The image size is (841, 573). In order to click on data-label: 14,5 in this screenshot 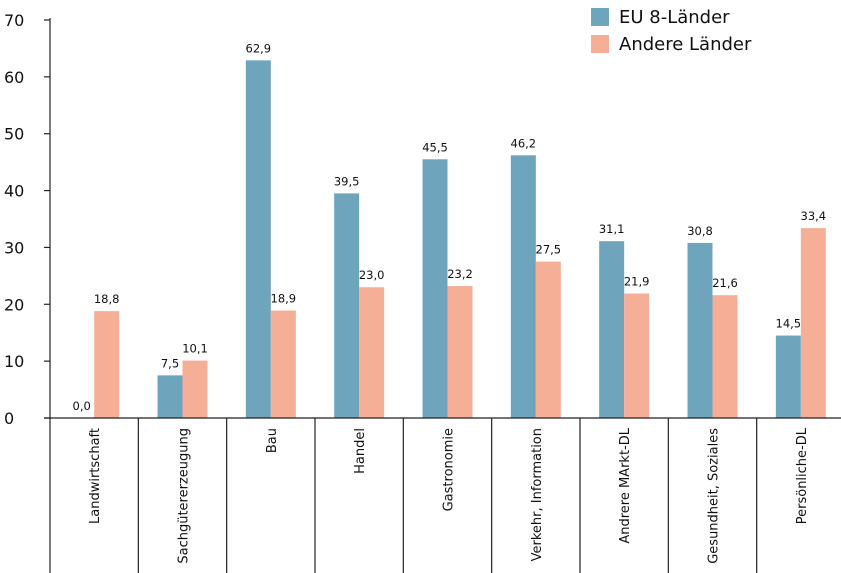, I will do `click(789, 324)`.